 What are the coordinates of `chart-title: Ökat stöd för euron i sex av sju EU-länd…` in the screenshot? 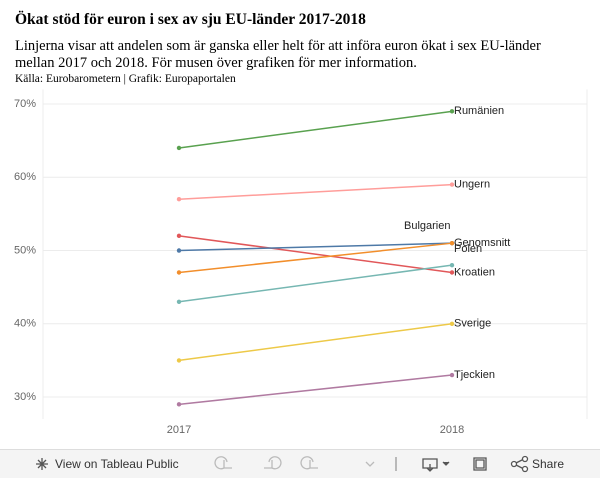 It's located at (190, 19).